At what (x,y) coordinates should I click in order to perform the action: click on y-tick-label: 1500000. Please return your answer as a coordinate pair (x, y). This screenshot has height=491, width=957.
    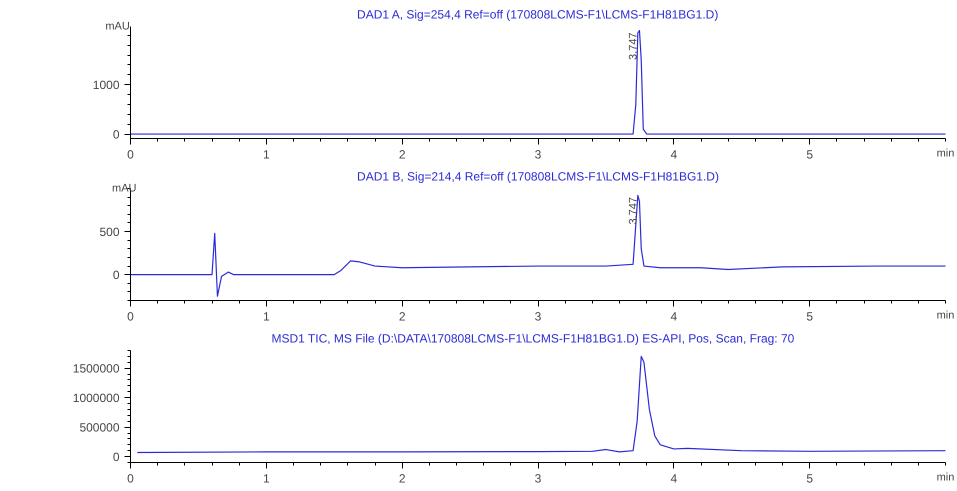
    Looking at the image, I should click on (96, 369).